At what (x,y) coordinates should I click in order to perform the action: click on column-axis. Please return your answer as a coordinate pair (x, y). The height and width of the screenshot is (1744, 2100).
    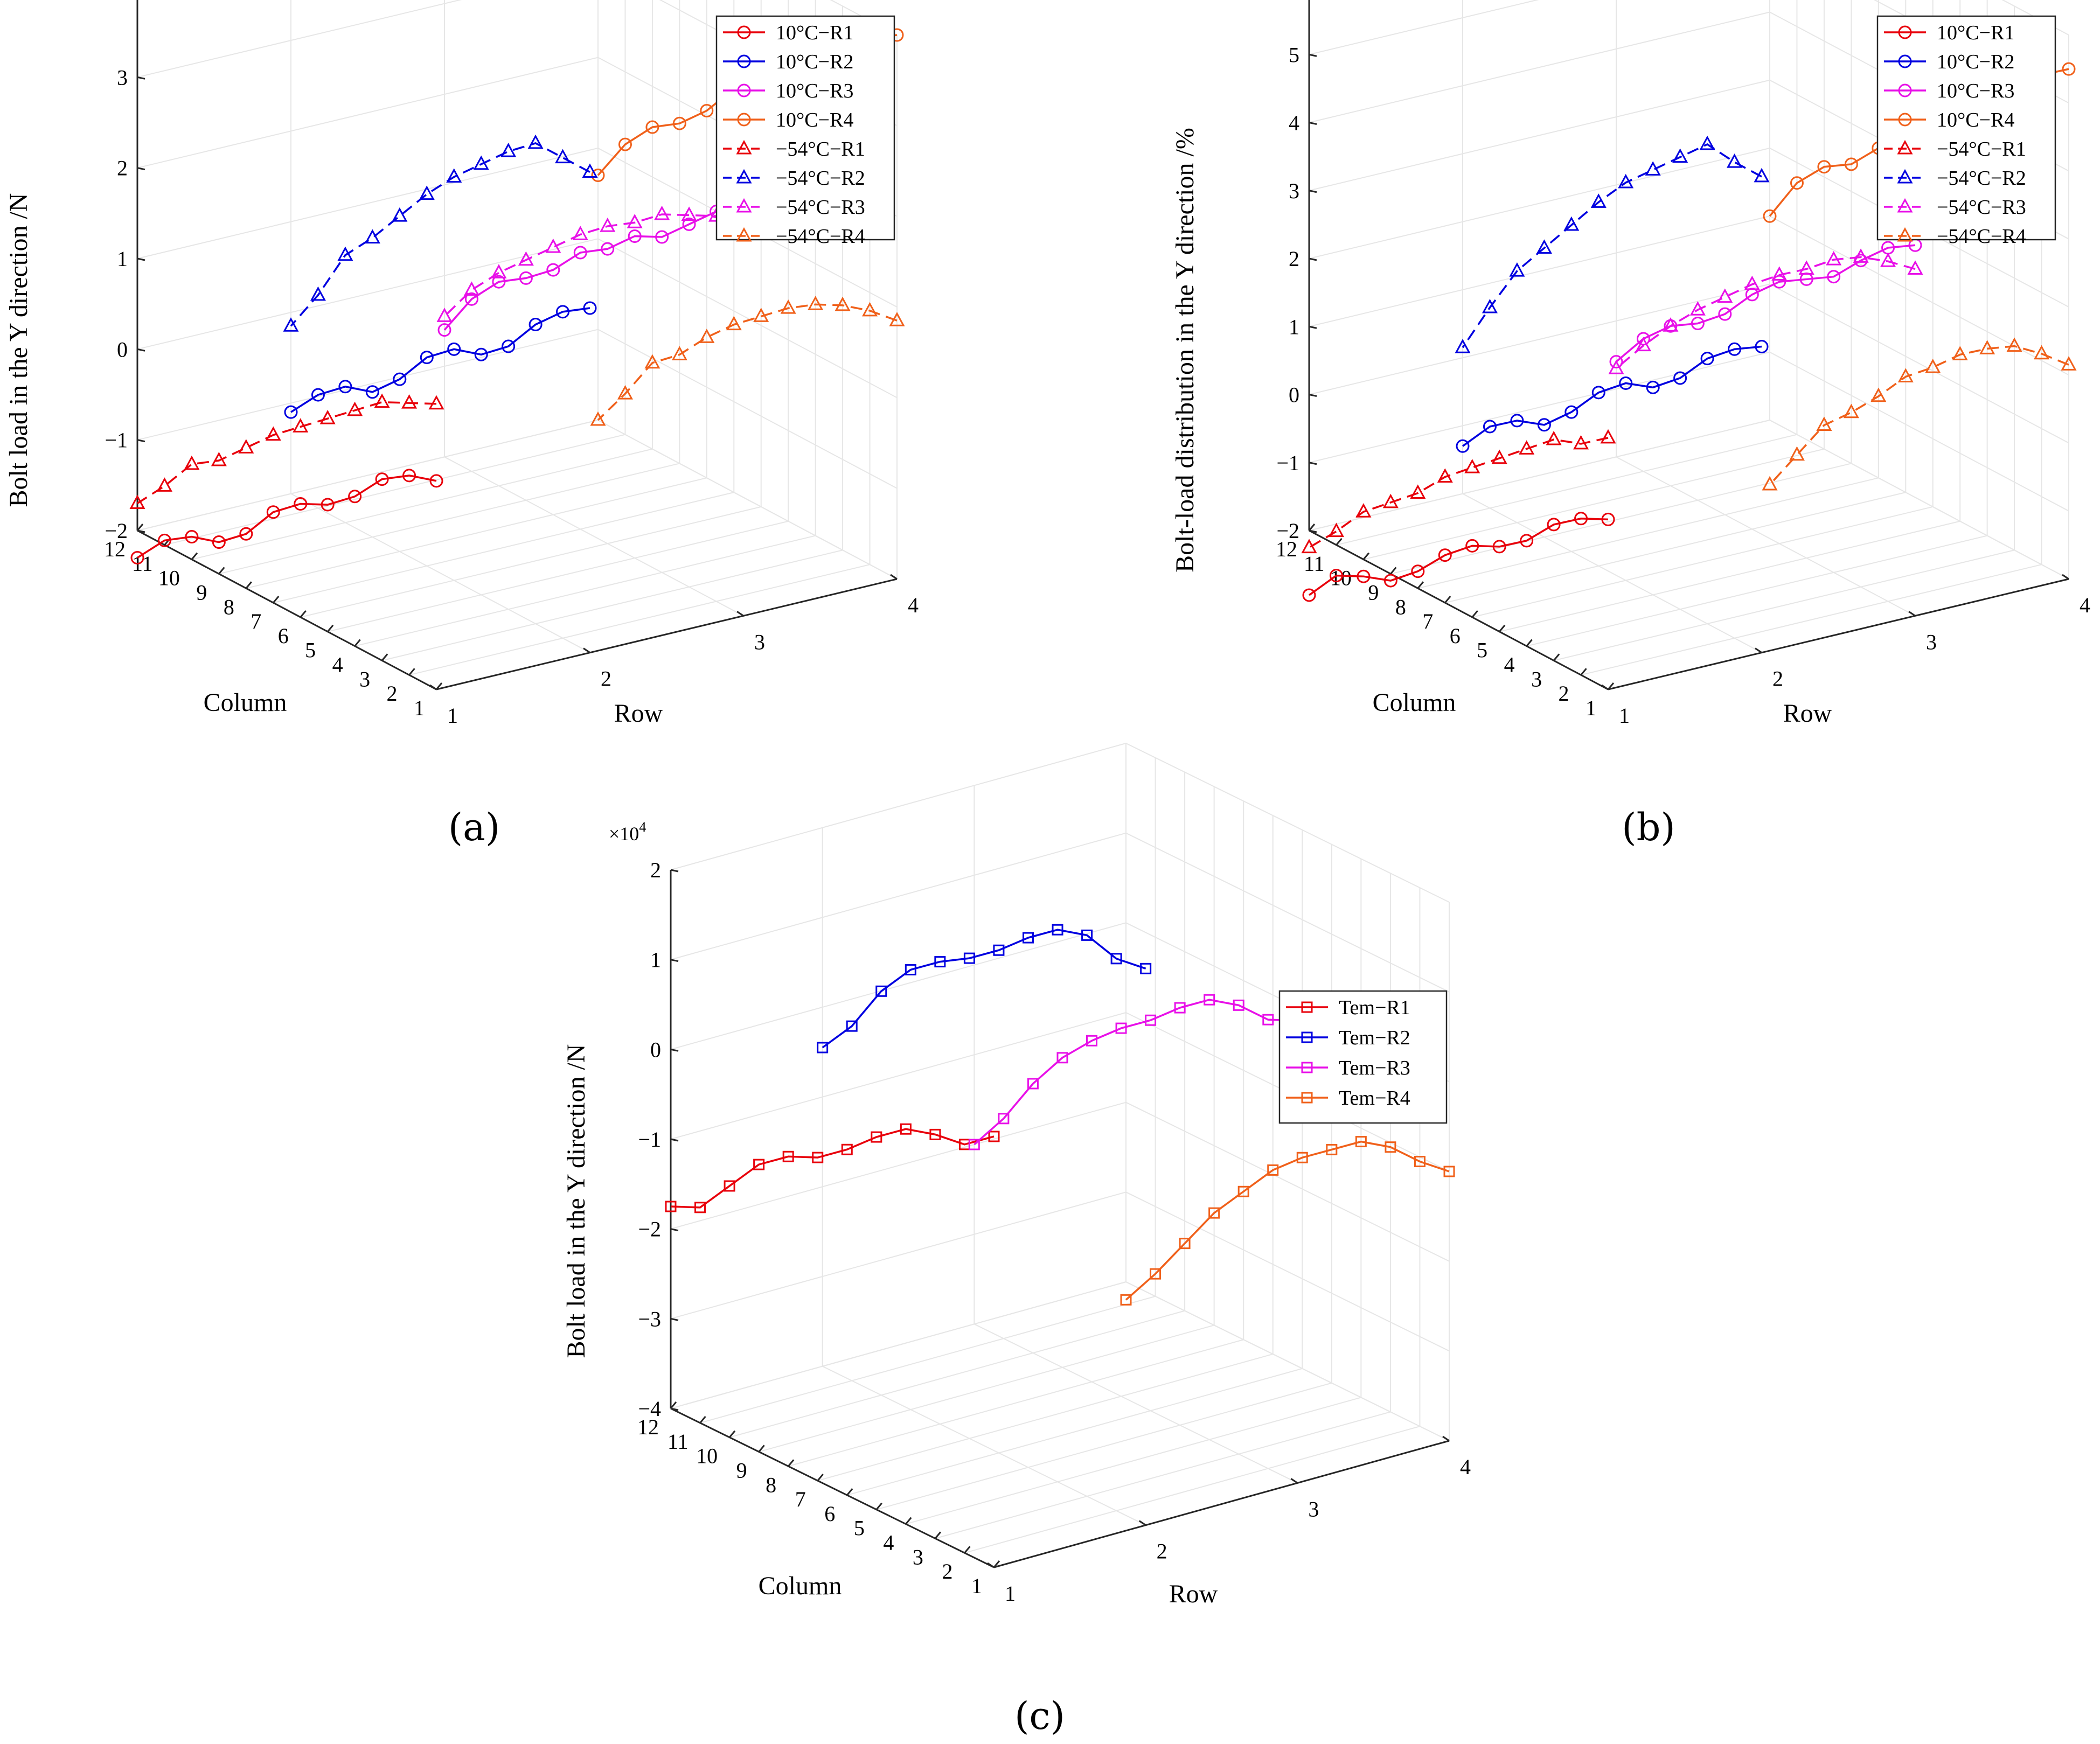
    Looking at the image, I should click on (1459, 609).